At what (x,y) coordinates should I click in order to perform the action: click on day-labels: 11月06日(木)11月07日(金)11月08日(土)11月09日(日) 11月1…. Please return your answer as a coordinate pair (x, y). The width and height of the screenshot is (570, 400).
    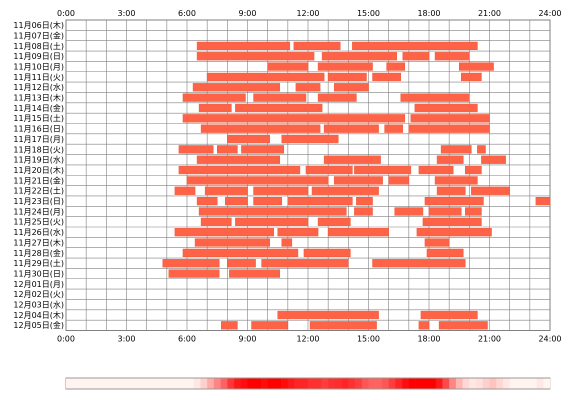
    Looking at the image, I should click on (38, 175).